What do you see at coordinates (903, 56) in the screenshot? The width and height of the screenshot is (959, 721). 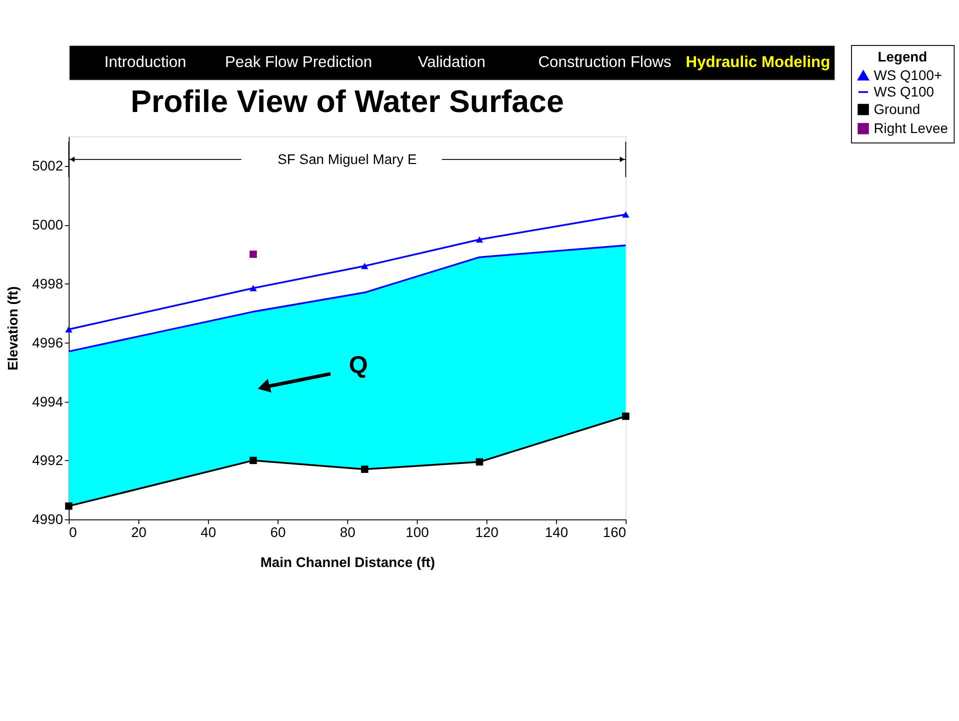 I see `legend-title: Legend` at bounding box center [903, 56].